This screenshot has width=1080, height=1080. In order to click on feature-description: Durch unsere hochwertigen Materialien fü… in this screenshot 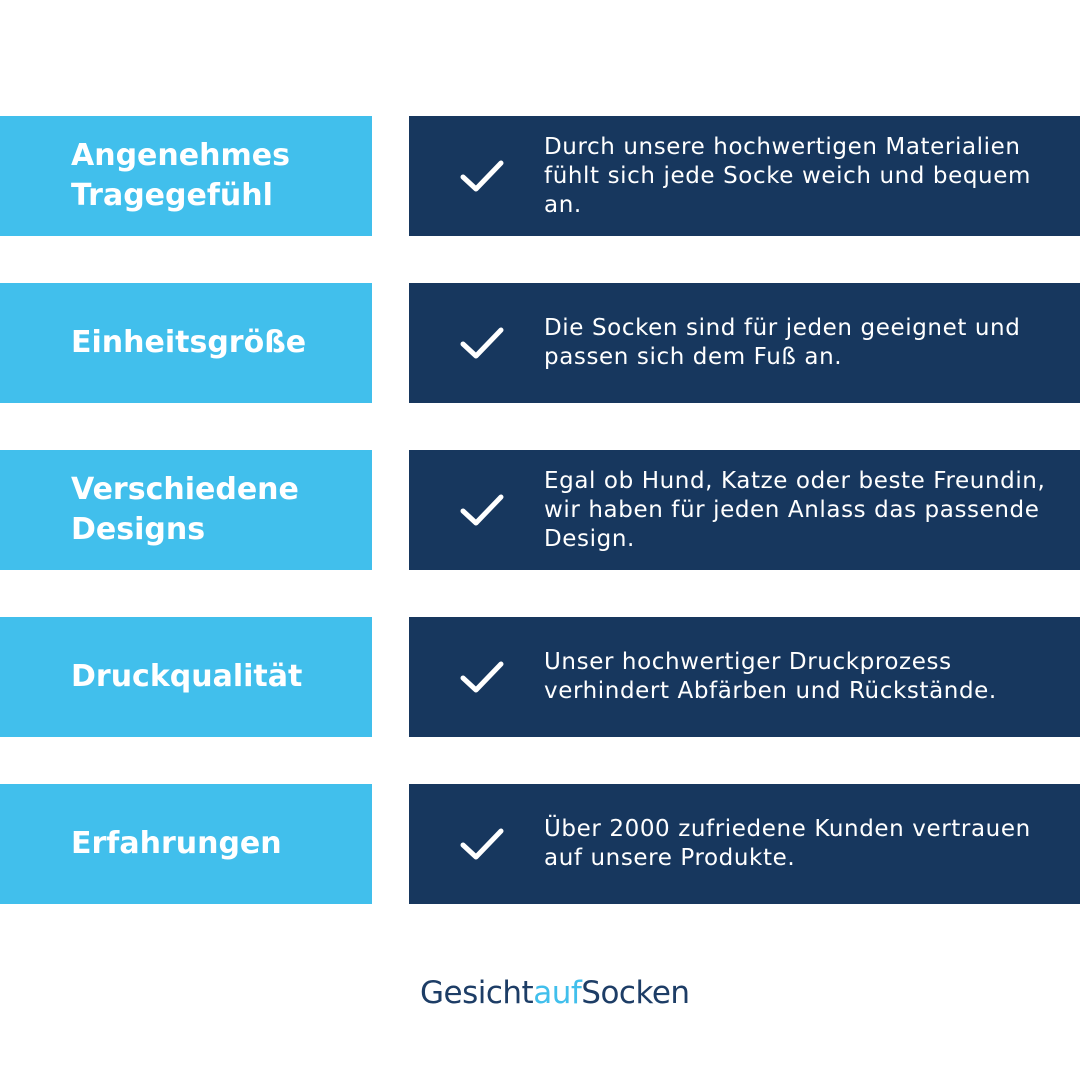, I will do `click(744, 176)`.